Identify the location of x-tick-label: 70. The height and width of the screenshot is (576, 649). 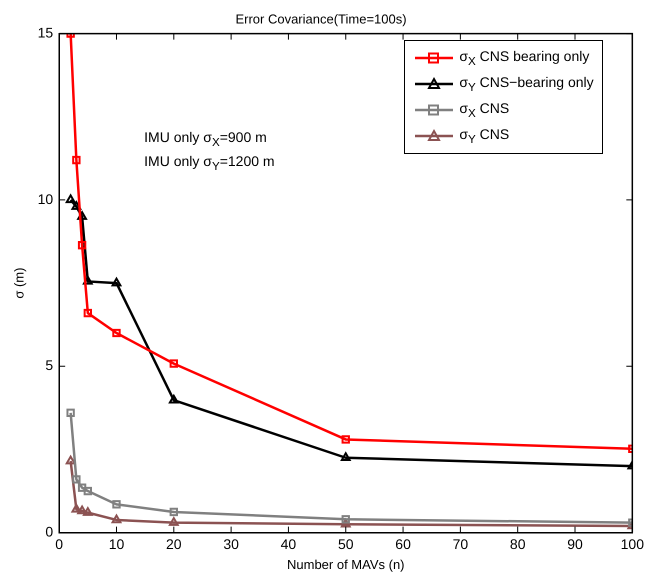
(460, 544).